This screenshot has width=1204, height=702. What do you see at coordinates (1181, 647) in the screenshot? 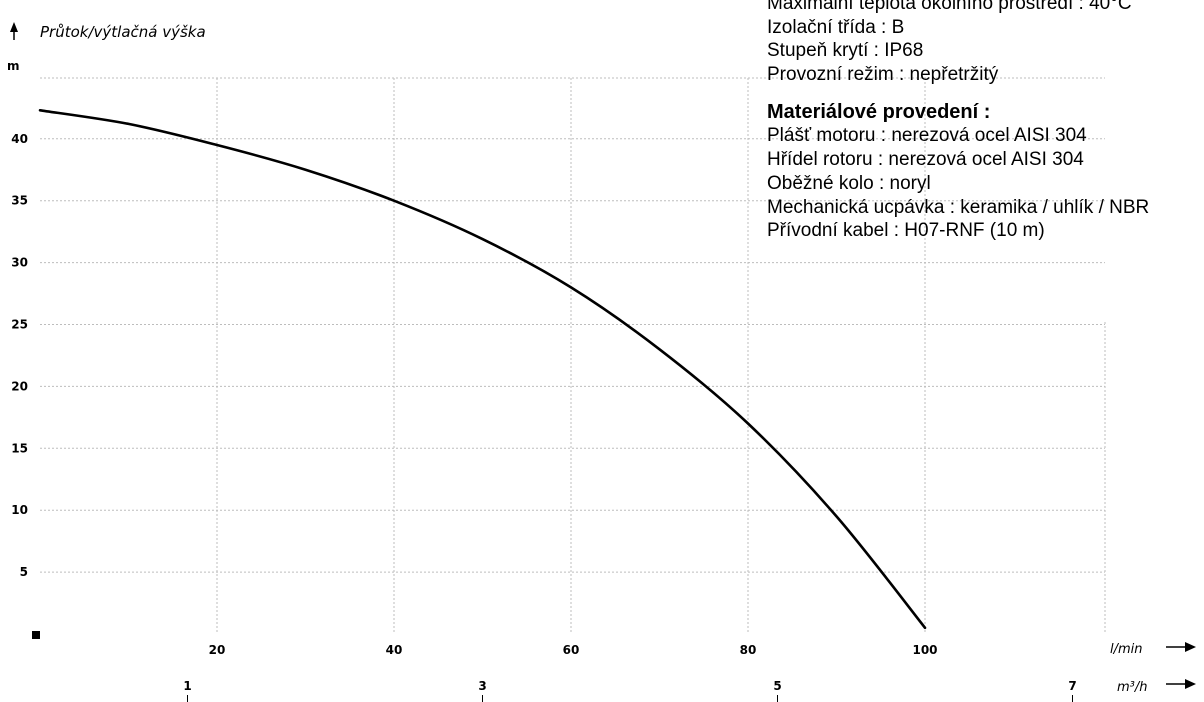
I see `x-axis-arrow-primary` at bounding box center [1181, 647].